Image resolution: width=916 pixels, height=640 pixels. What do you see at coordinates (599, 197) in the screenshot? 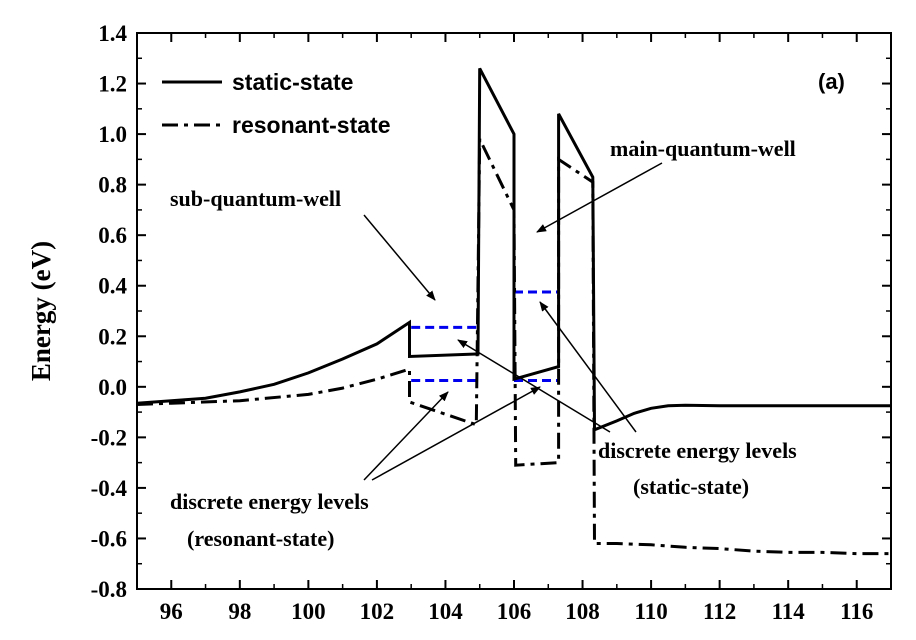
I see `arrow-main-well` at bounding box center [599, 197].